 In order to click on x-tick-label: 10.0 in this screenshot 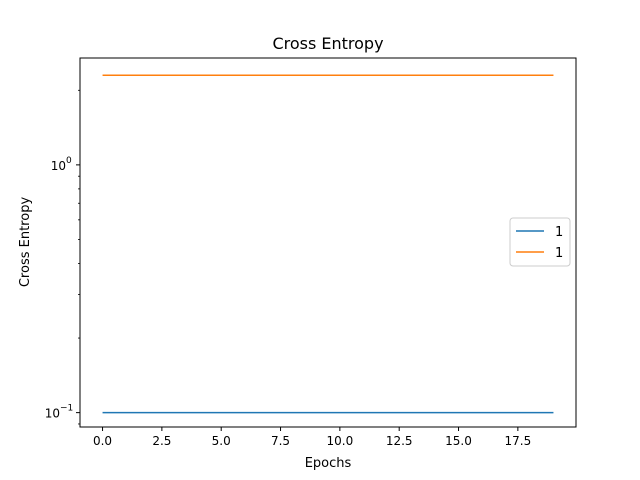, I will do `click(340, 441)`.